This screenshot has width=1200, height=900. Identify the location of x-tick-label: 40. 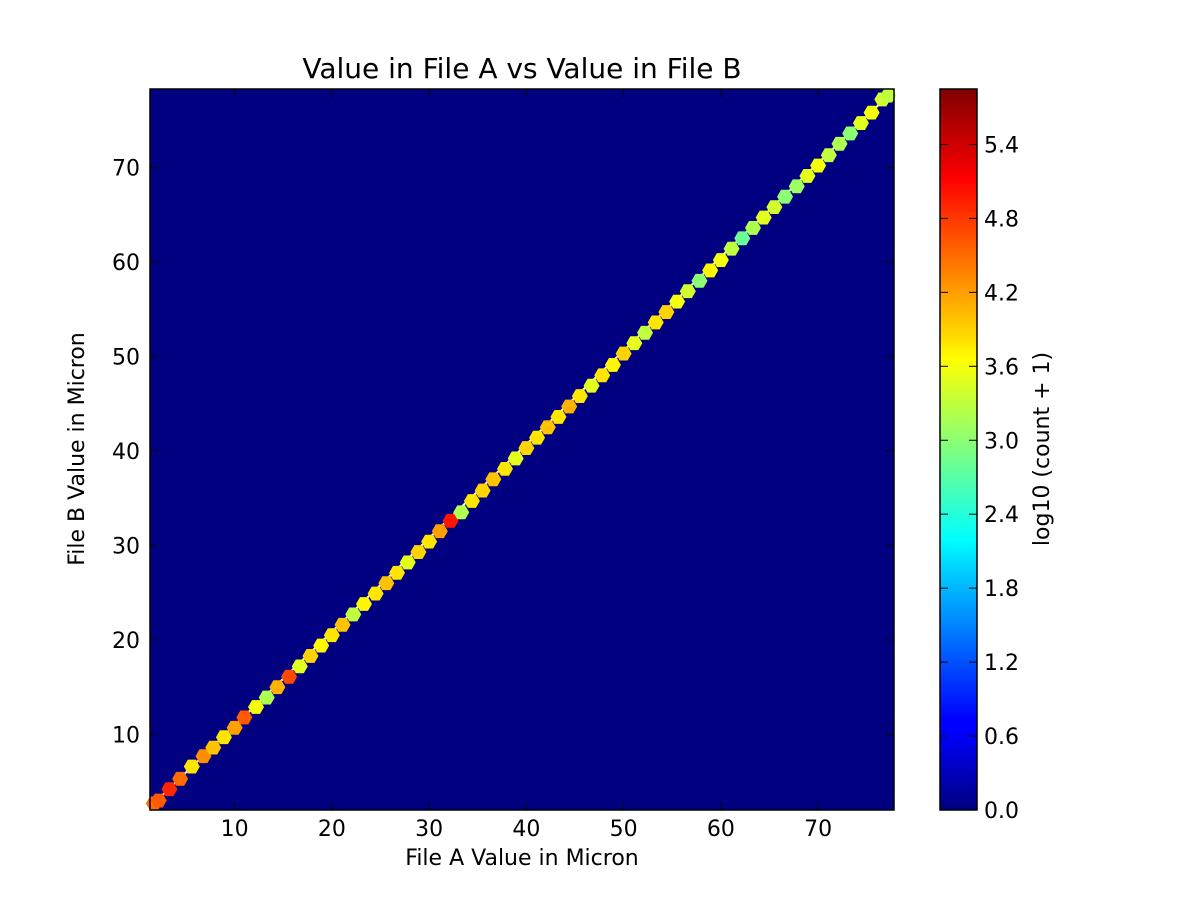
(526, 829).